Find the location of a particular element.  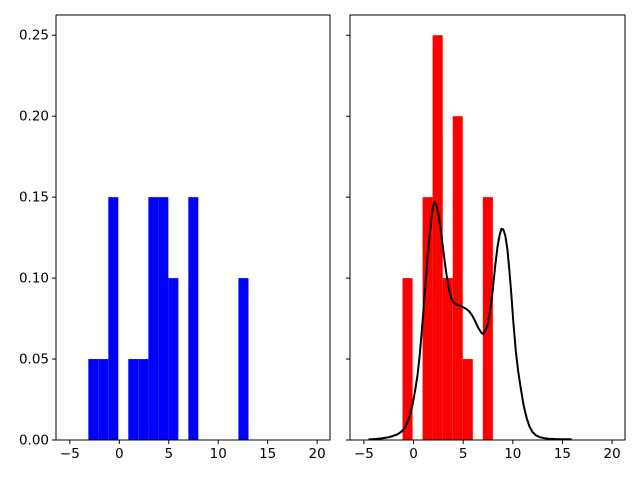

y-tick-label: 0.20 is located at coordinates (34, 117).